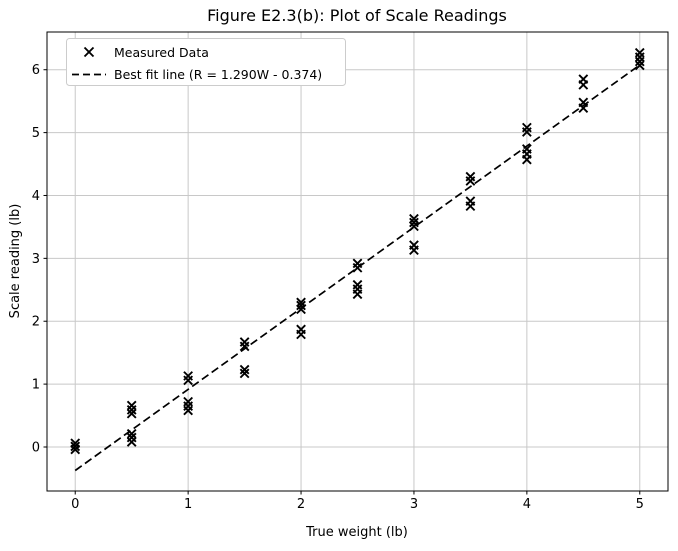 The image size is (678, 551). Describe the element at coordinates (36, 385) in the screenshot. I see `y-tick-label: 1` at that location.